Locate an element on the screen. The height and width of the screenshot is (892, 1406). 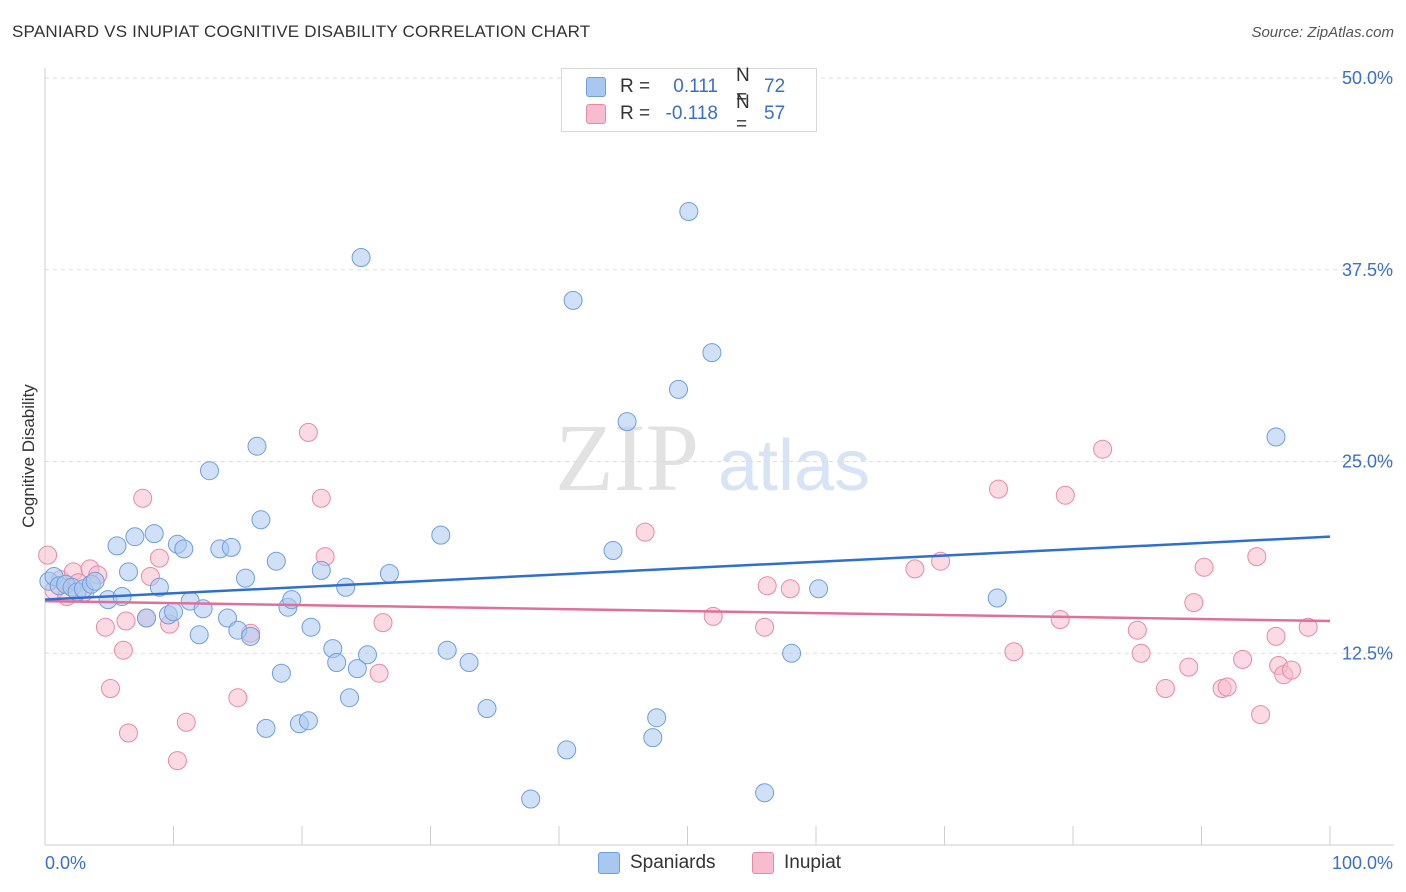
r-value: -0.118 is located at coordinates (691, 113).